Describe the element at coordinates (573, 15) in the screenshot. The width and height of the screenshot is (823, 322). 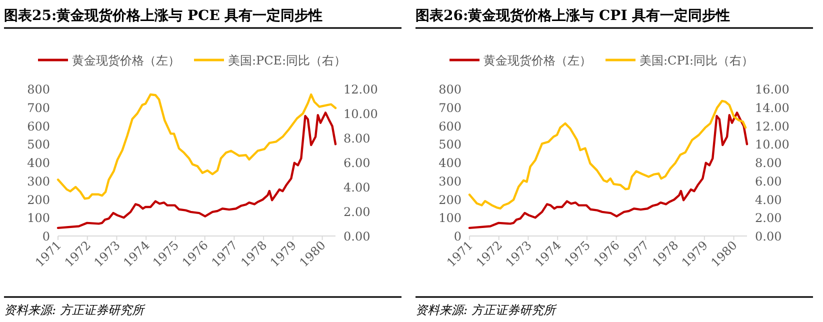
I see `chart-title: 图表26:黄金现货价格上涨与 CPI 具有一定同步性` at that location.